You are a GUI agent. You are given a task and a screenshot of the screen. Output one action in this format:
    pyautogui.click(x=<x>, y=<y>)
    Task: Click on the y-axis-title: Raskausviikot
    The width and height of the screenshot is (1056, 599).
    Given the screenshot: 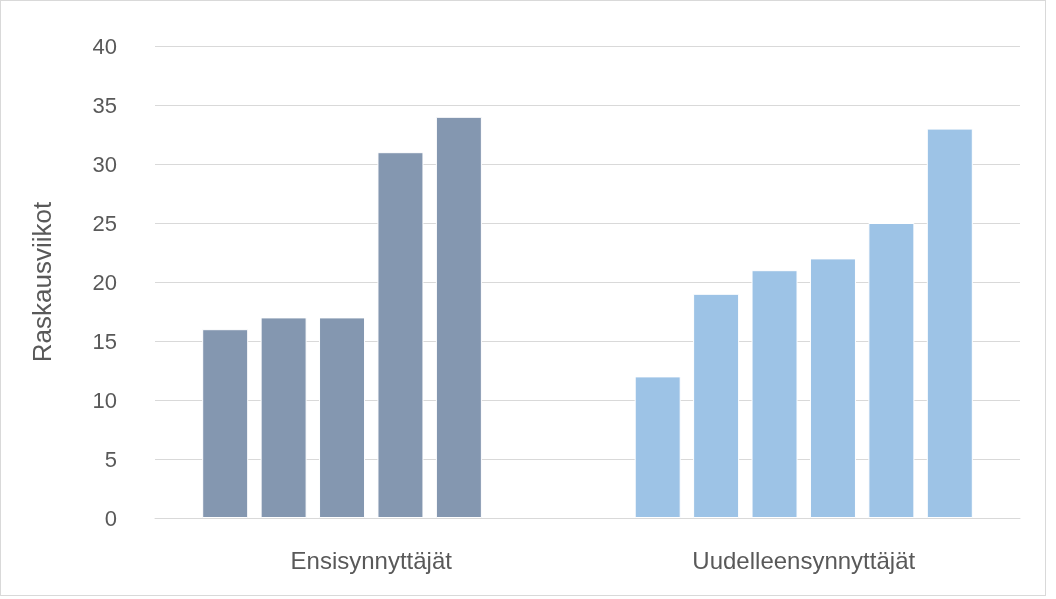 What is the action you would take?
    pyautogui.click(x=42, y=282)
    